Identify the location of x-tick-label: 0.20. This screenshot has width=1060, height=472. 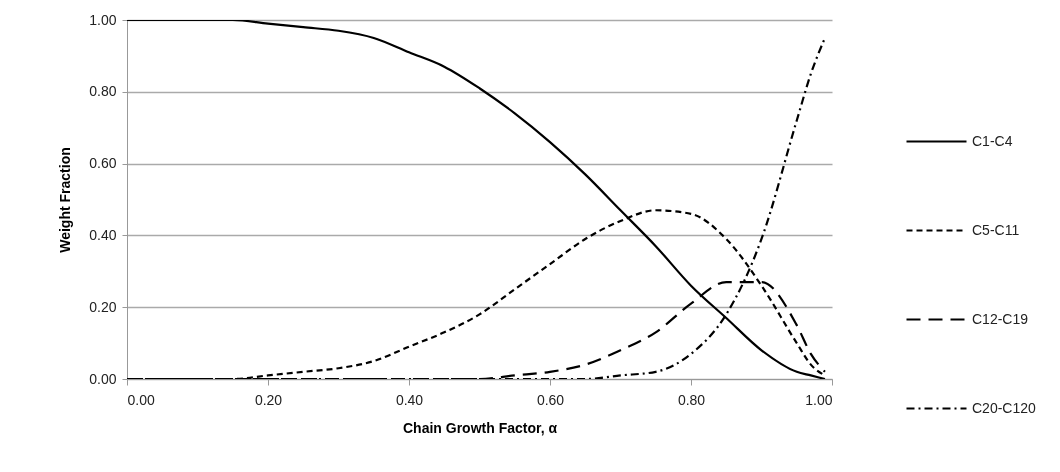
(268, 399).